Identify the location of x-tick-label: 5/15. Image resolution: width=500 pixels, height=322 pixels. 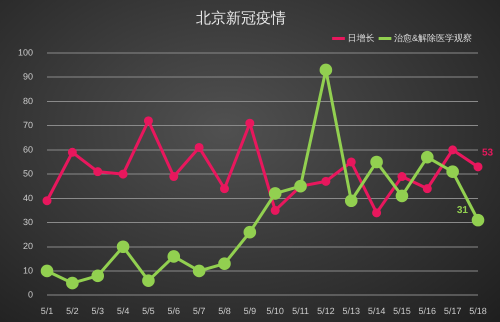
(402, 311).